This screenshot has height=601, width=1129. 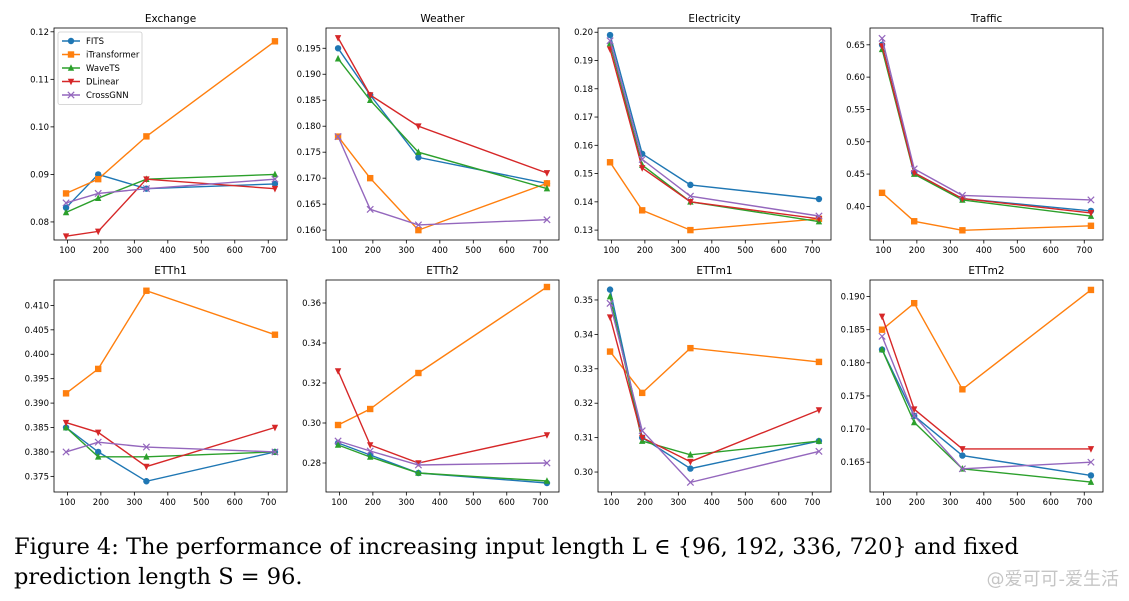 I want to click on series-line-crossgnn, so click(x=714, y=128).